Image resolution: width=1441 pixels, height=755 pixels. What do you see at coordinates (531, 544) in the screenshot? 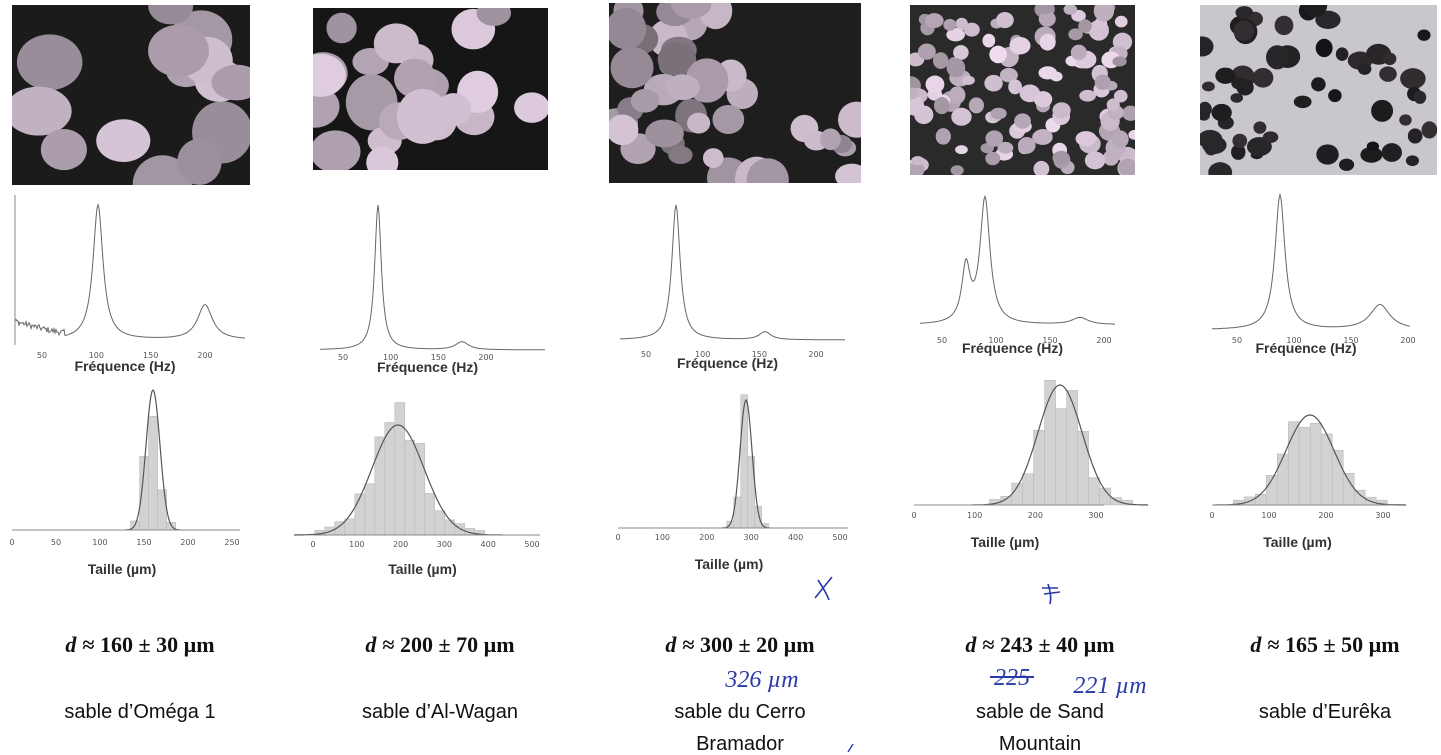
I see `histogram-tick-label: 500` at bounding box center [531, 544].